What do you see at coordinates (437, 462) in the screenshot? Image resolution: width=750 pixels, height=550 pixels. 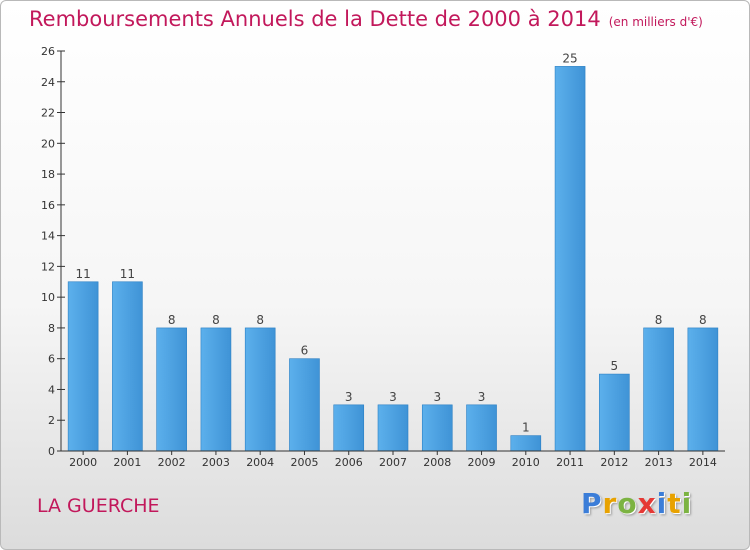 I see `x-tick-label-2008: 2008` at bounding box center [437, 462].